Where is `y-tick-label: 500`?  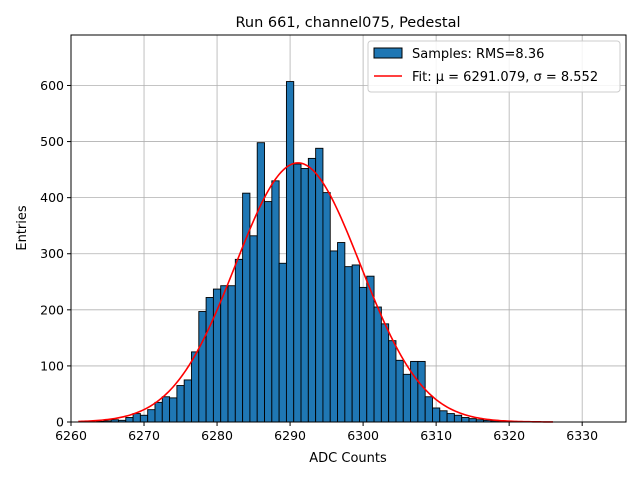
y-tick-label: 500 is located at coordinates (52, 141).